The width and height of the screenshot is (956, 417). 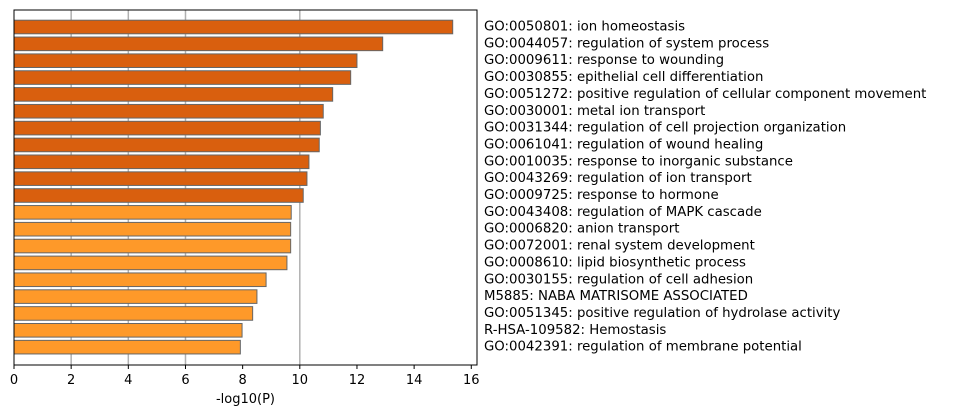 I want to click on x-axis-ticks: 0 2 4 6 8 10 12 14 16, so click(x=245, y=376).